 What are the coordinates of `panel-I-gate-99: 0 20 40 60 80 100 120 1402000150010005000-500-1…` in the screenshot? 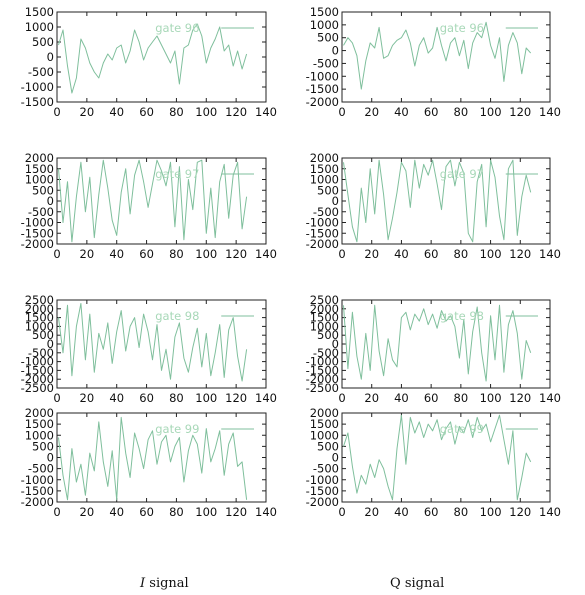 It's located at (149, 462).